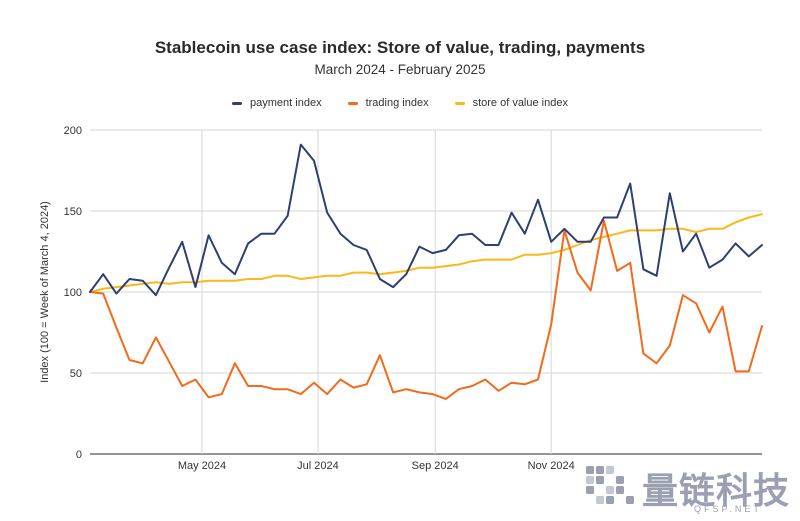 The height and width of the screenshot is (521, 800). I want to click on watermark-subtext: QFSP.NET, so click(728, 509).